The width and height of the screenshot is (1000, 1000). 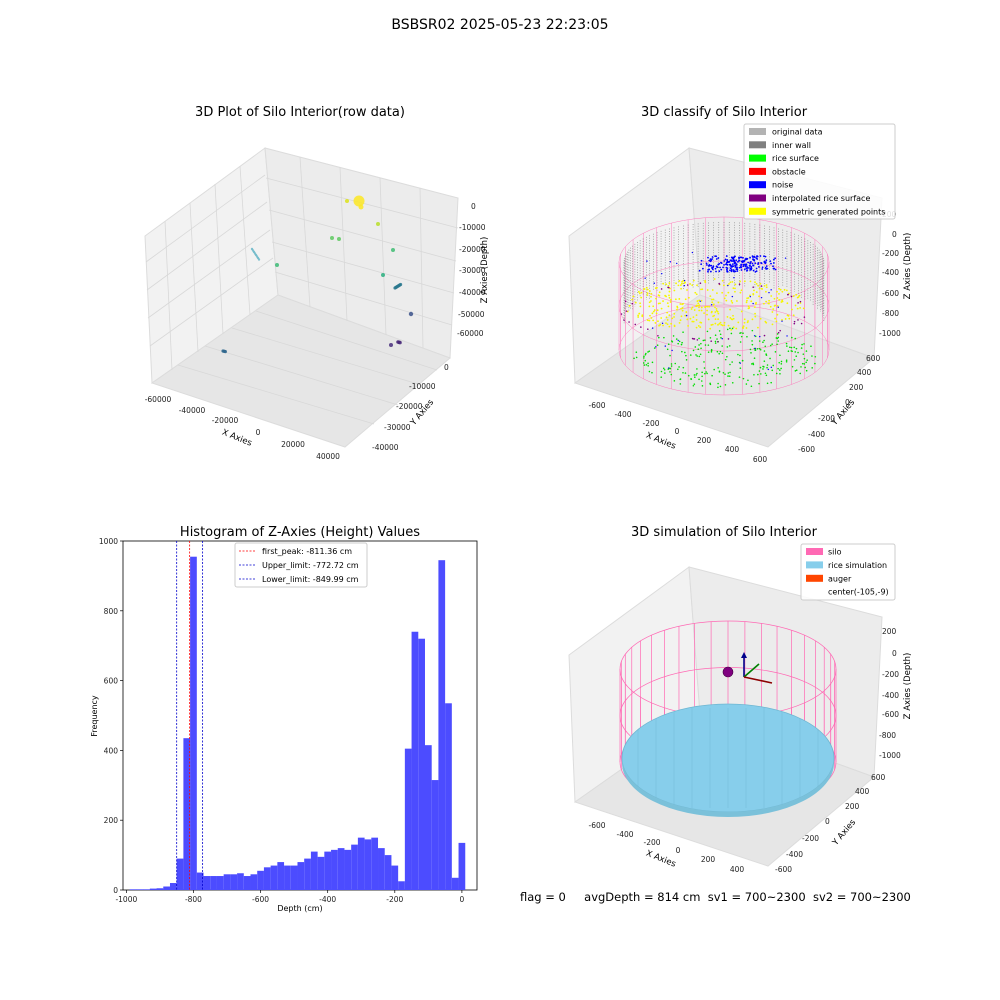 I want to click on sim-y-tick: -600, so click(x=783, y=869).